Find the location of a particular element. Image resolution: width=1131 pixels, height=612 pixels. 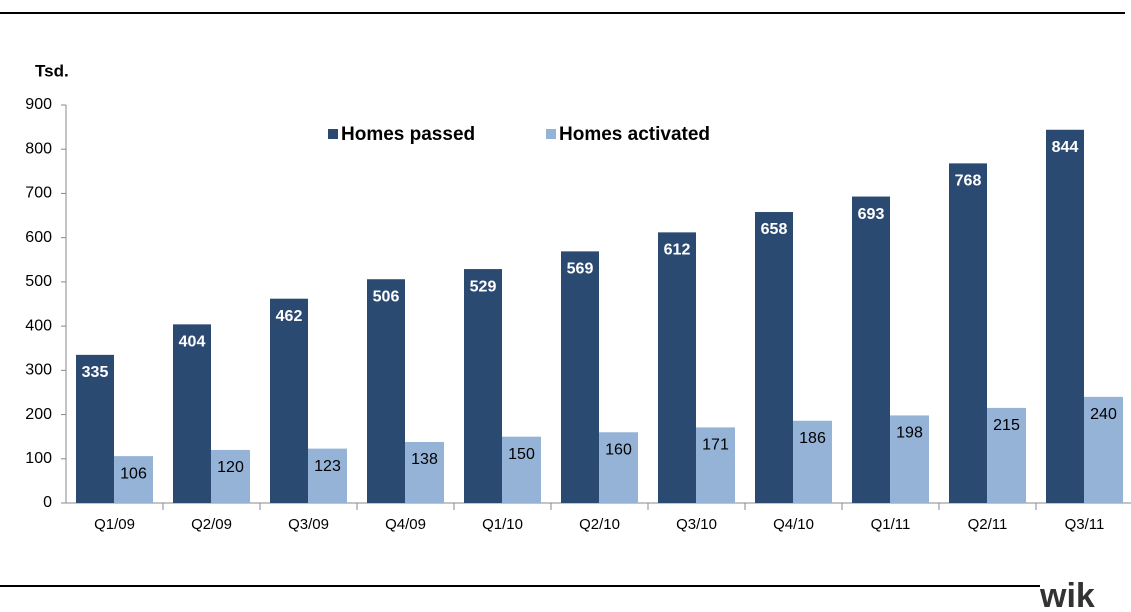

x-tick-label: Q1/10 is located at coordinates (502, 524).